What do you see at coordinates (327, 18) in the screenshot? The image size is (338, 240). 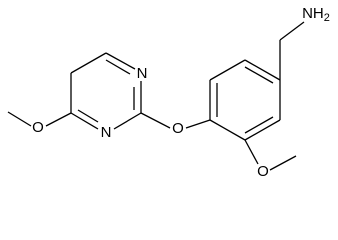 I see `amine-subscript: 2` at bounding box center [327, 18].